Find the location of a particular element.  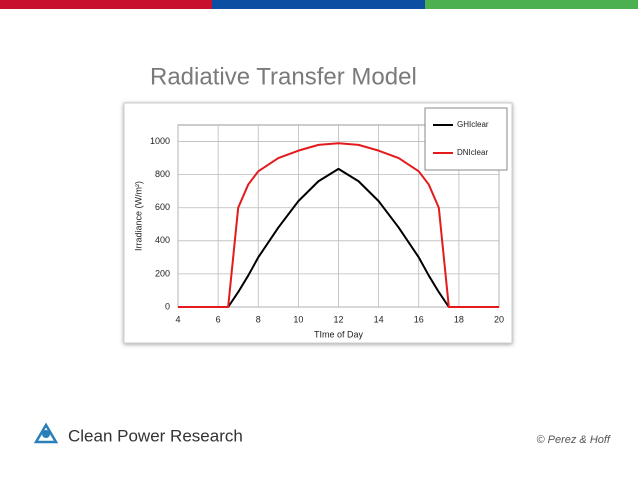

credit: © Perez & Hoff is located at coordinates (573, 440).